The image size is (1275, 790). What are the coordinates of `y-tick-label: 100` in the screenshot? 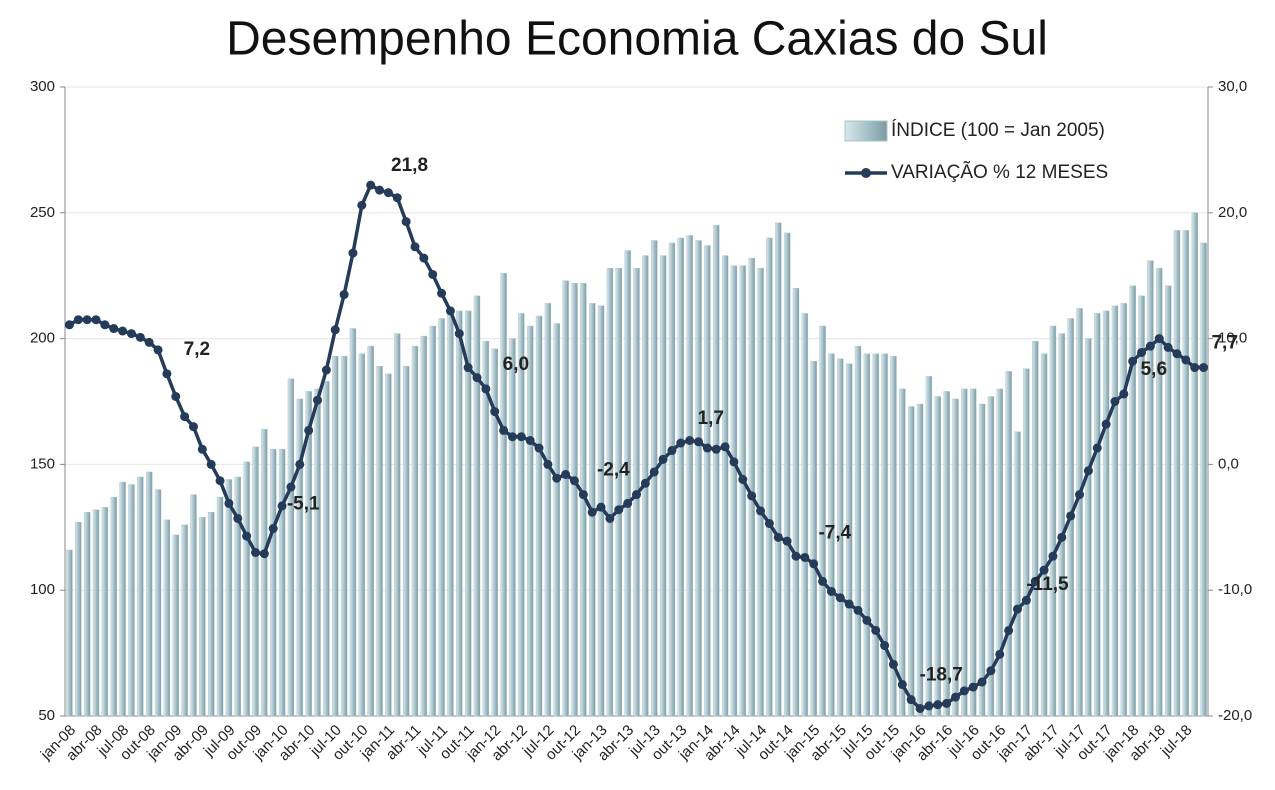 It's located at (42, 589).